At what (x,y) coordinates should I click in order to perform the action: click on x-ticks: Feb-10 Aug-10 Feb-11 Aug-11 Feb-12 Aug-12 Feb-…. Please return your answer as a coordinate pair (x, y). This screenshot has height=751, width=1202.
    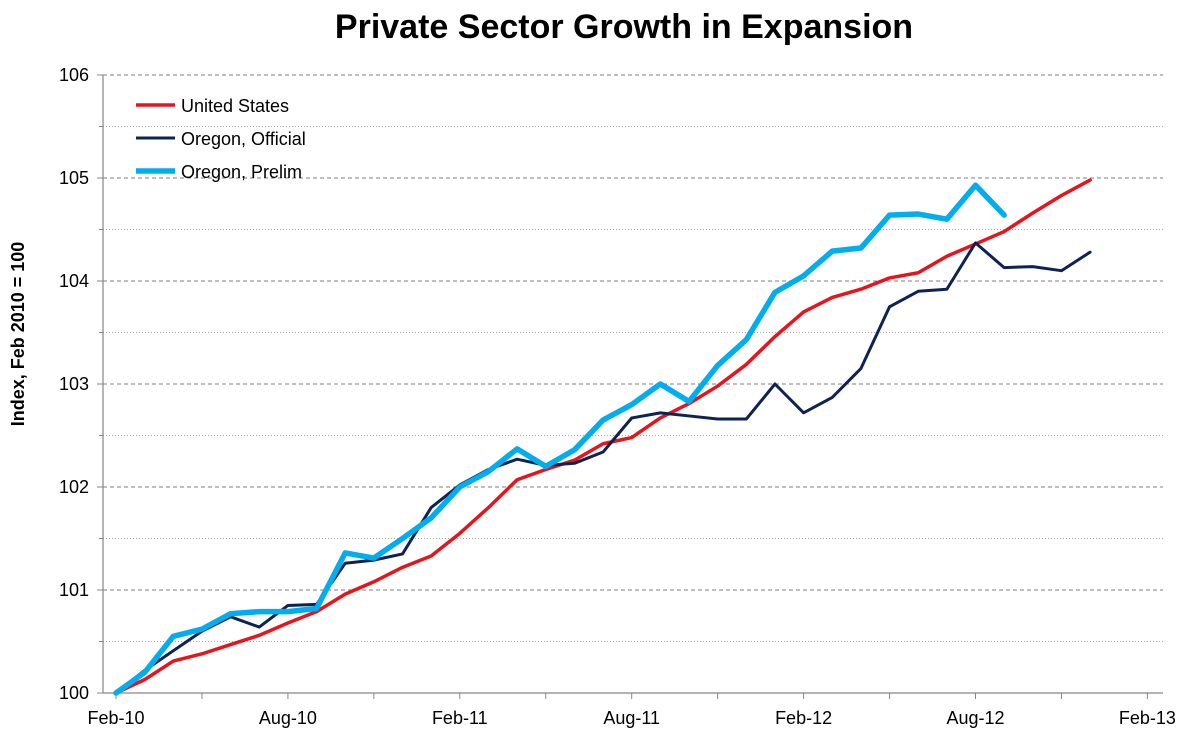
    Looking at the image, I should click on (631, 710).